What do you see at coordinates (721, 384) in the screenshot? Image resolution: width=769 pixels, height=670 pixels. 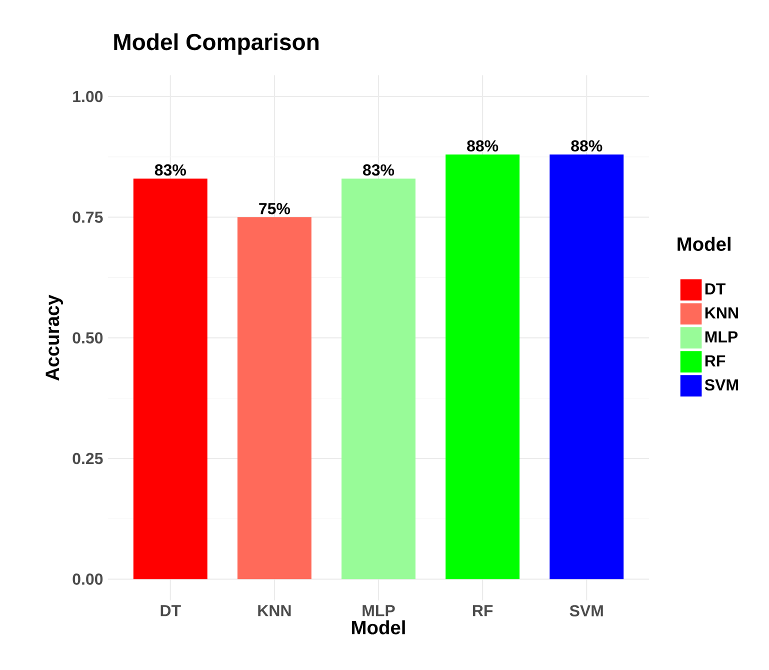 I see `legend-label: SVM` at bounding box center [721, 384].